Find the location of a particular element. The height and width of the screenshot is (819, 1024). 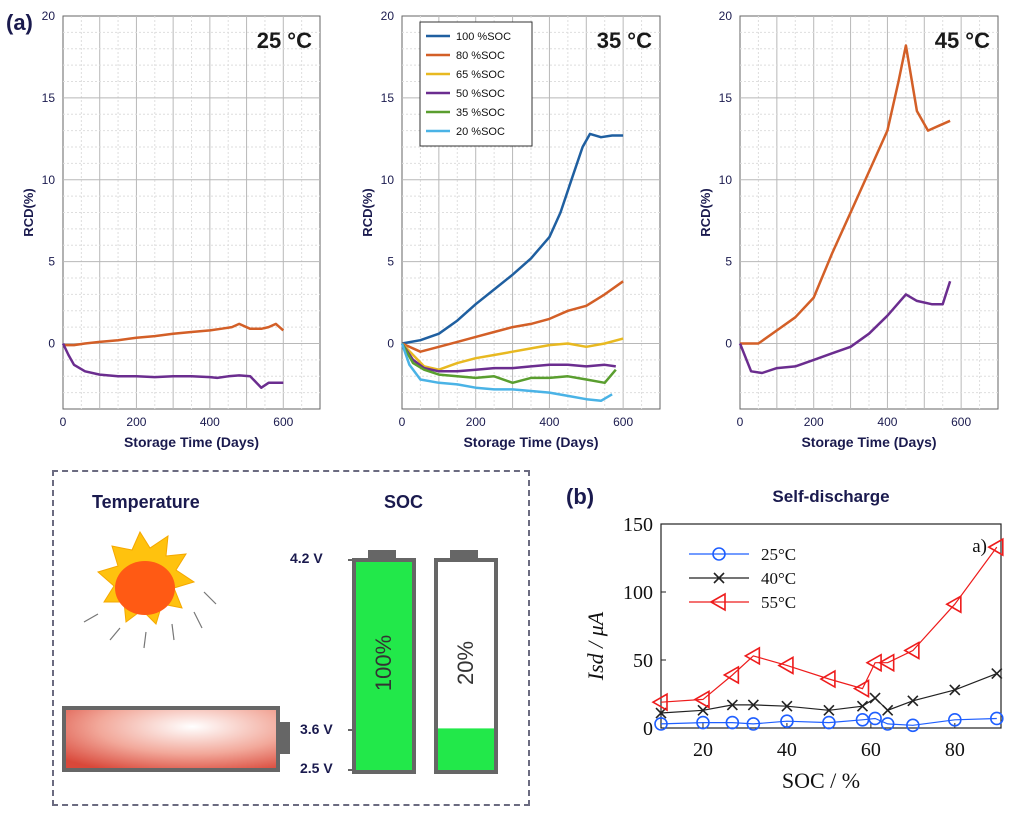

heated-battery-icon is located at coordinates (176, 739).